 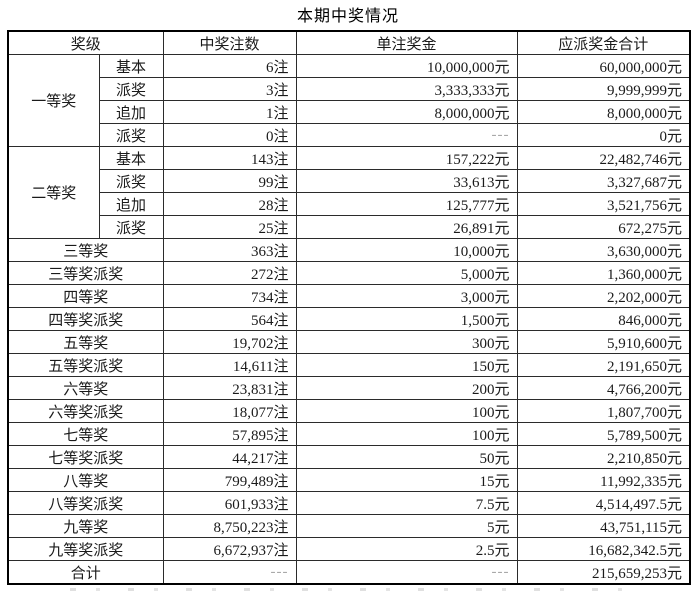 What do you see at coordinates (603, 112) in the screenshot?
I see `total-cell: 8,000,000元` at bounding box center [603, 112].